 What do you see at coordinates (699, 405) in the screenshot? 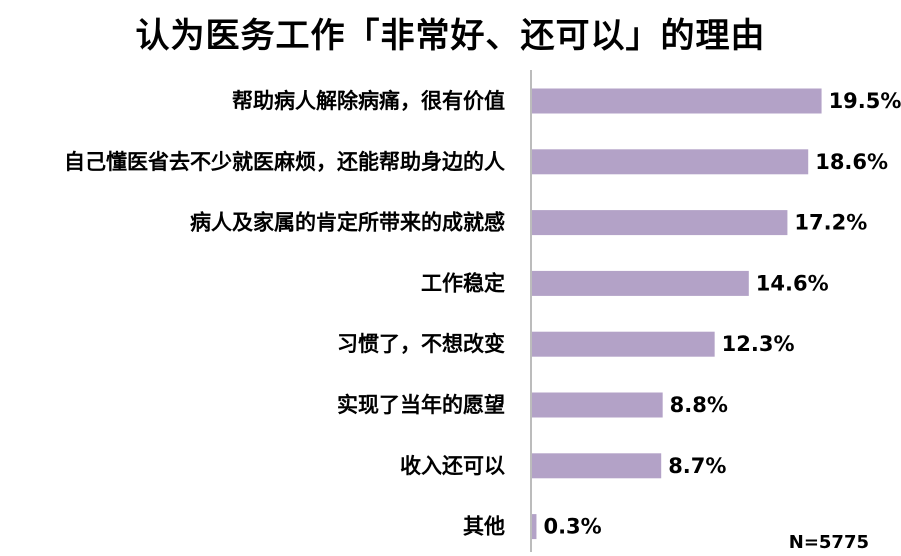
I see `value-label-5: 8.8%` at bounding box center [699, 405].